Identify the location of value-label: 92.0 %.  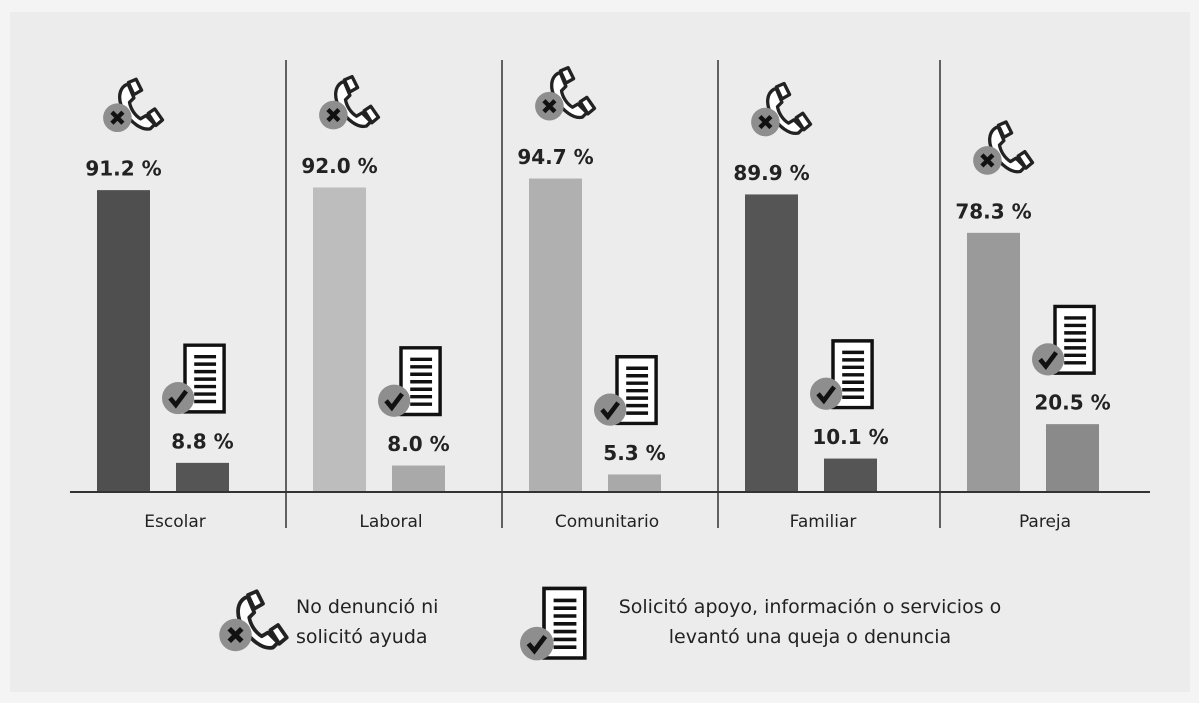
(339, 166).